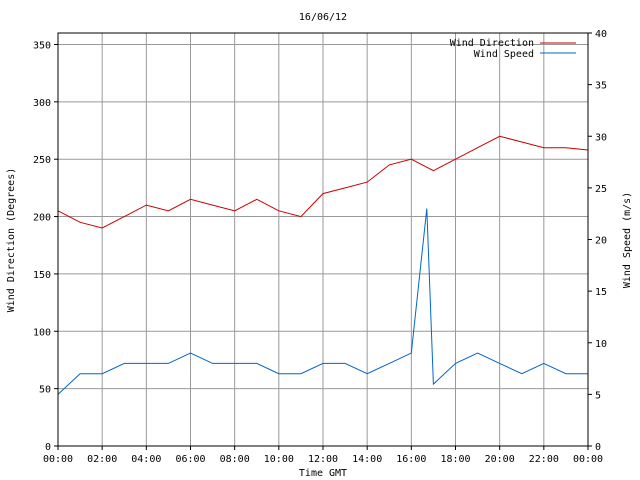 This screenshot has width=640, height=480. What do you see at coordinates (102, 459) in the screenshot?
I see `x-tick-label: 02:00` at bounding box center [102, 459].